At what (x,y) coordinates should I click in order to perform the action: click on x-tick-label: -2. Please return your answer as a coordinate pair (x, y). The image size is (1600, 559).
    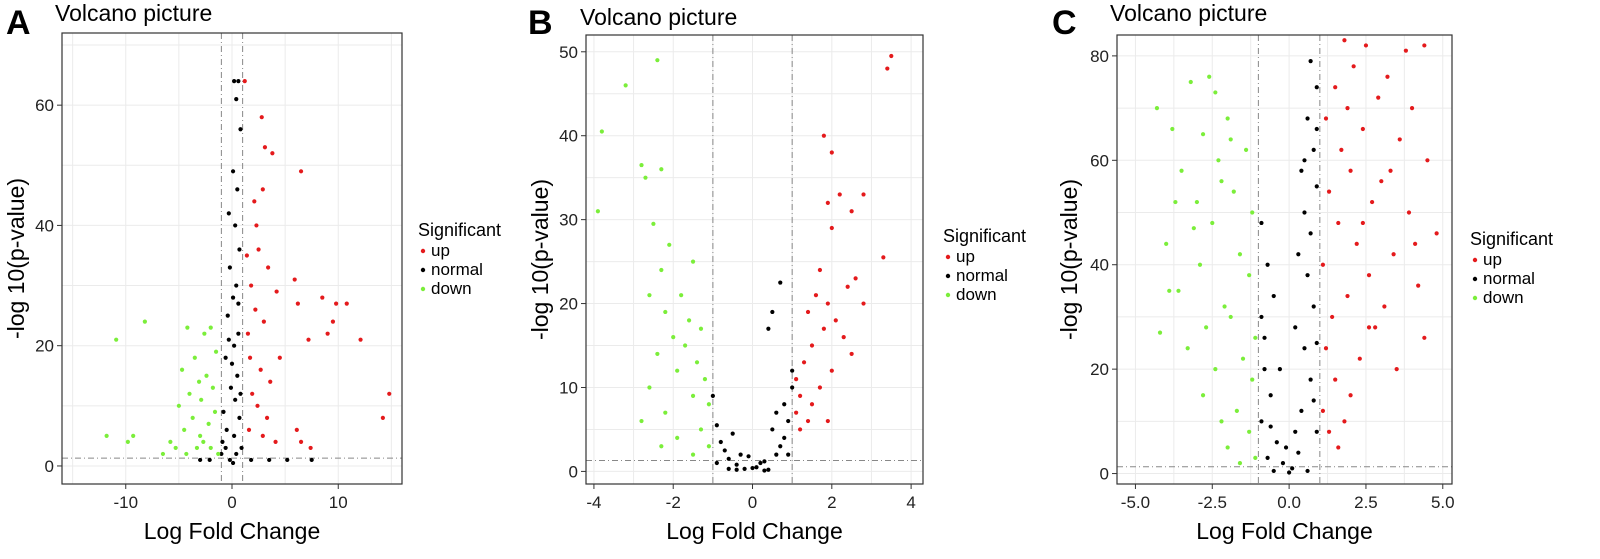
    Looking at the image, I should click on (673, 502).